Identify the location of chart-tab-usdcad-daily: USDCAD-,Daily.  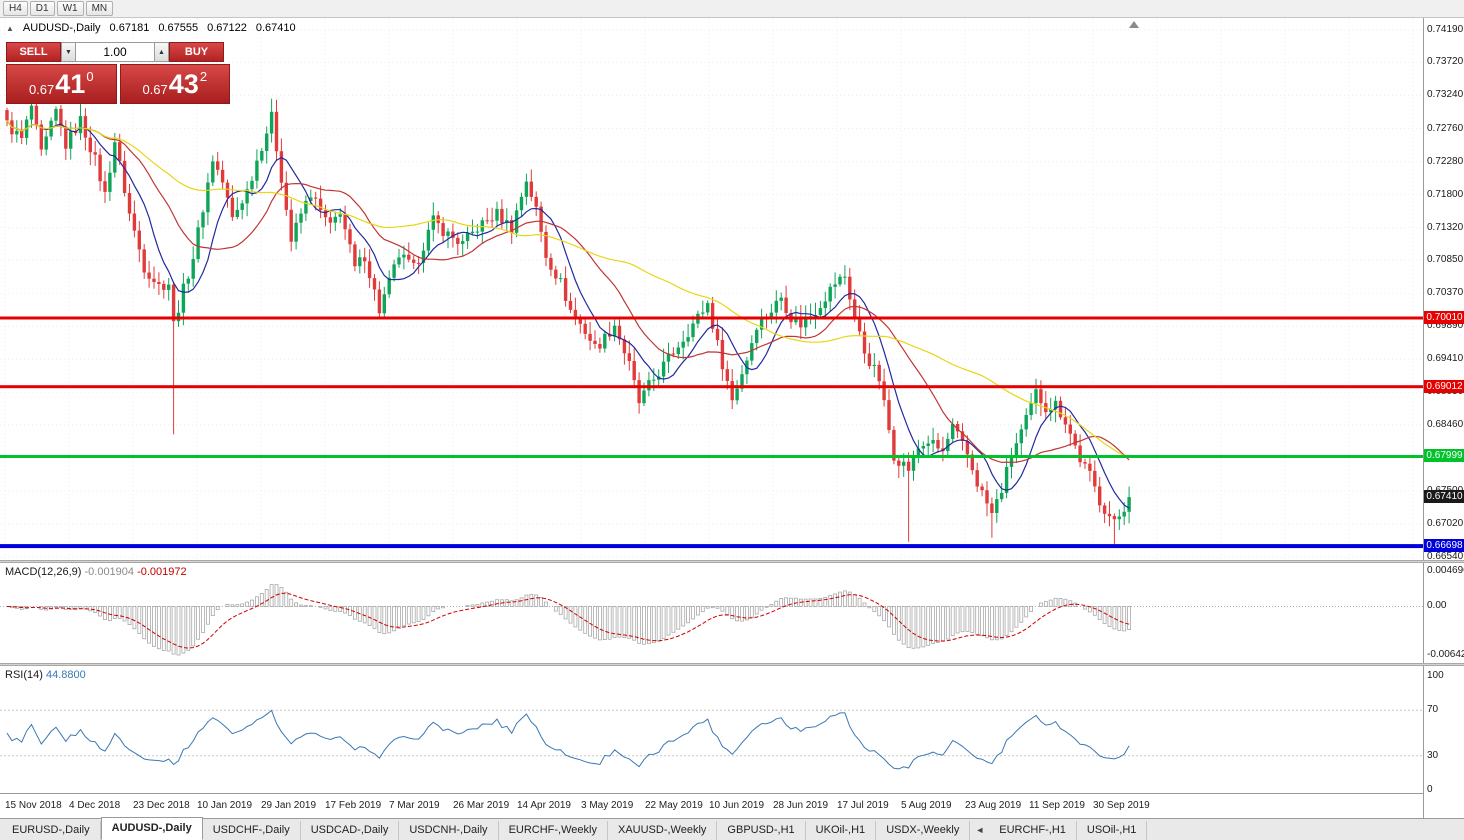
(350, 830).